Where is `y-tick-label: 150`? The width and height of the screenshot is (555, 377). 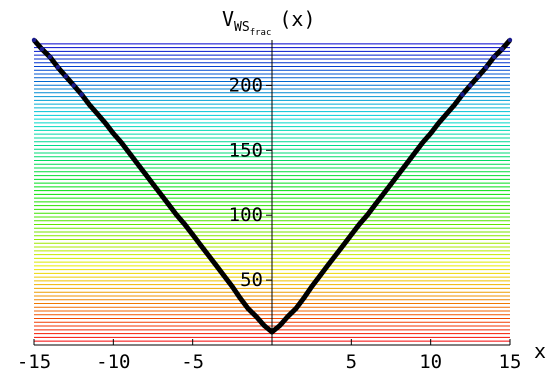 y-tick-label: 150 is located at coordinates (246, 150).